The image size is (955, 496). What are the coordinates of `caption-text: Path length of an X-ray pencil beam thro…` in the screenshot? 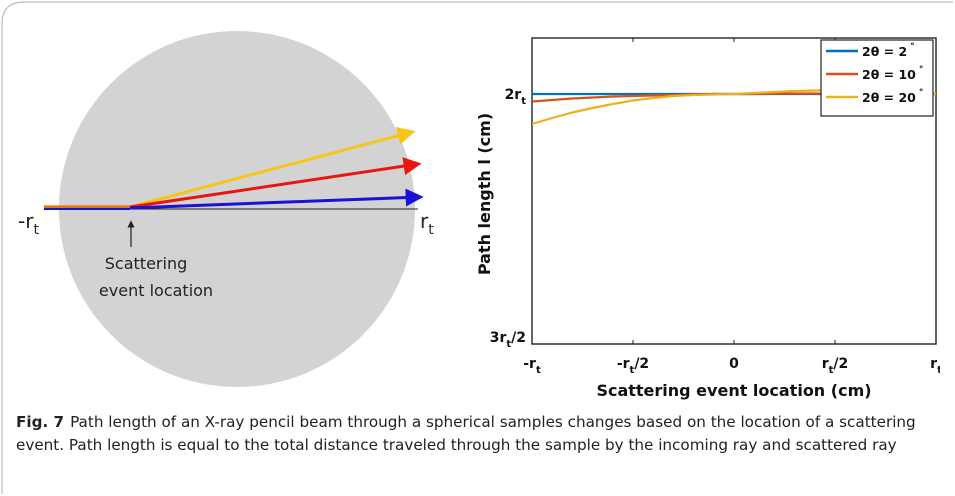 It's located at (466, 433).